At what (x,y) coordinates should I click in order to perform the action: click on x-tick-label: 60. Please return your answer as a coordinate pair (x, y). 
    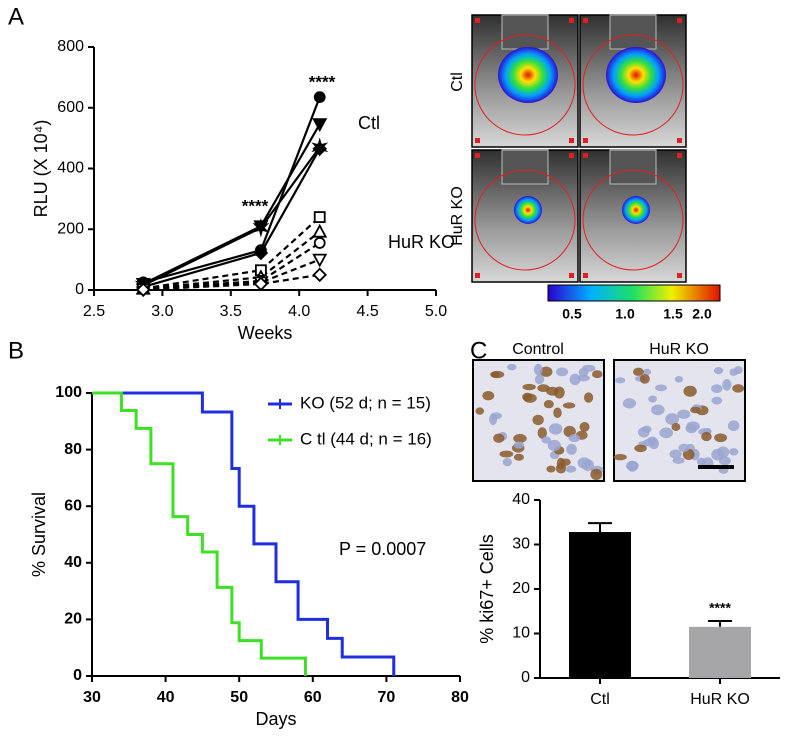
    Looking at the image, I should click on (313, 697).